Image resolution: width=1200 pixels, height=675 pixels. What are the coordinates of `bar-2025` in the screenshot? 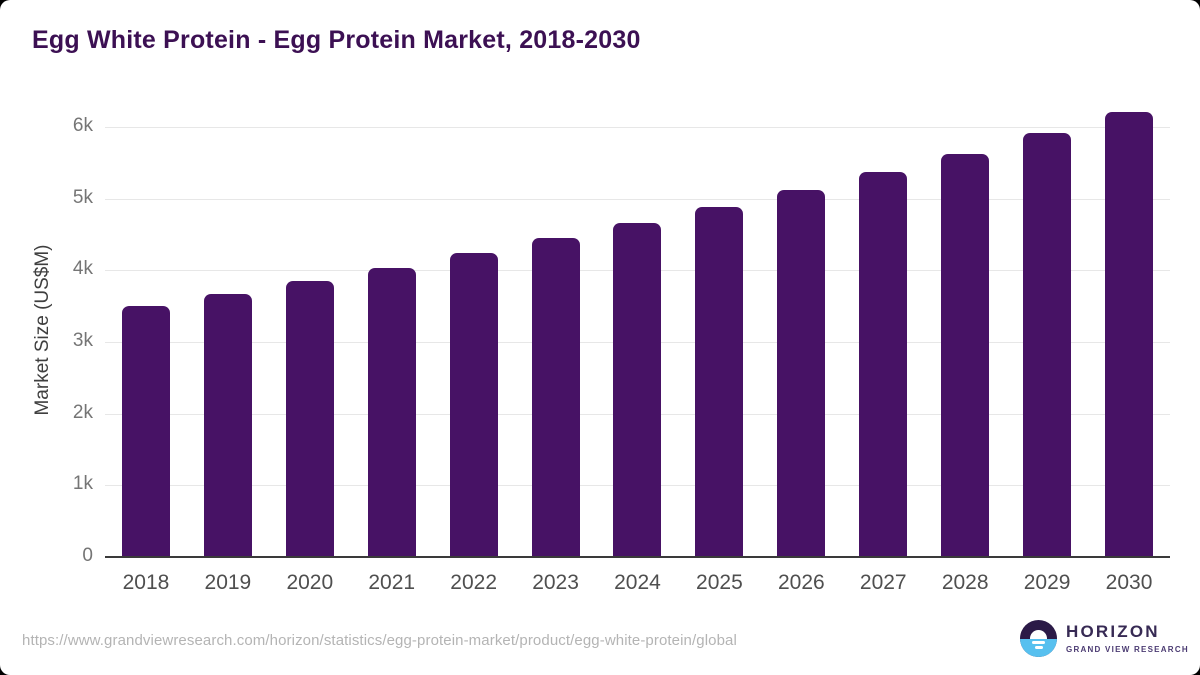 It's located at (719, 382).